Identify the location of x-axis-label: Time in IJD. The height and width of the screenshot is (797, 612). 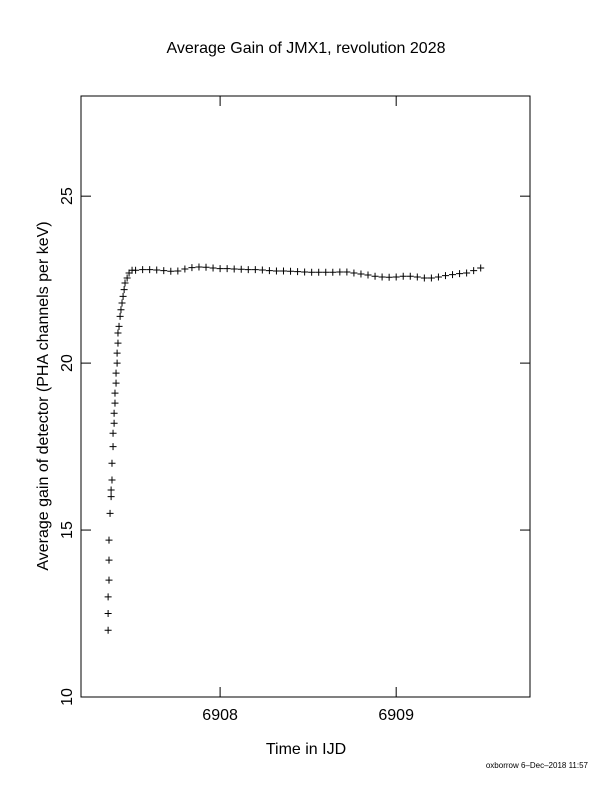
(306, 749).